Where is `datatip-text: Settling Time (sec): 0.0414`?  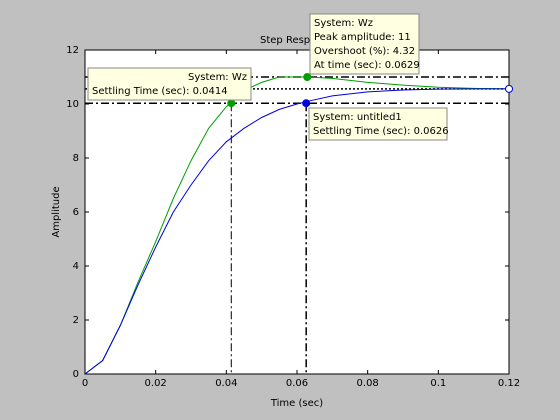 datatip-text: Settling Time (sec): 0.0414 is located at coordinates (160, 91).